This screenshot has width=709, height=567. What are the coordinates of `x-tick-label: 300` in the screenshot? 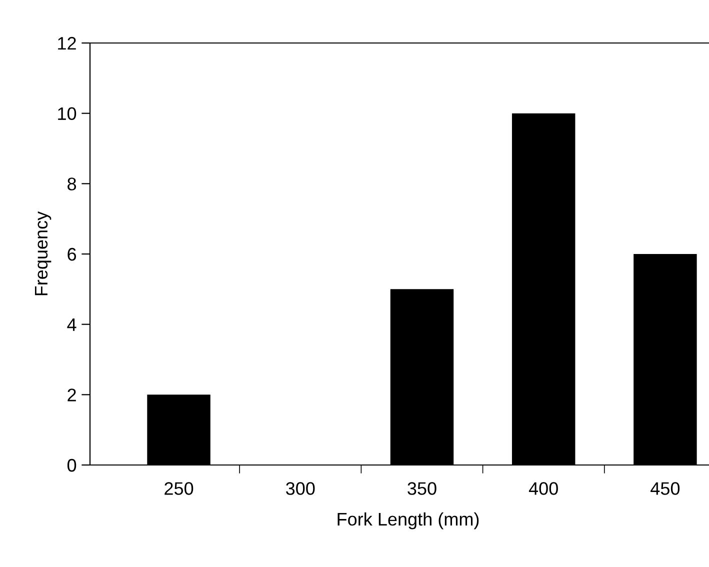 It's located at (300, 488).